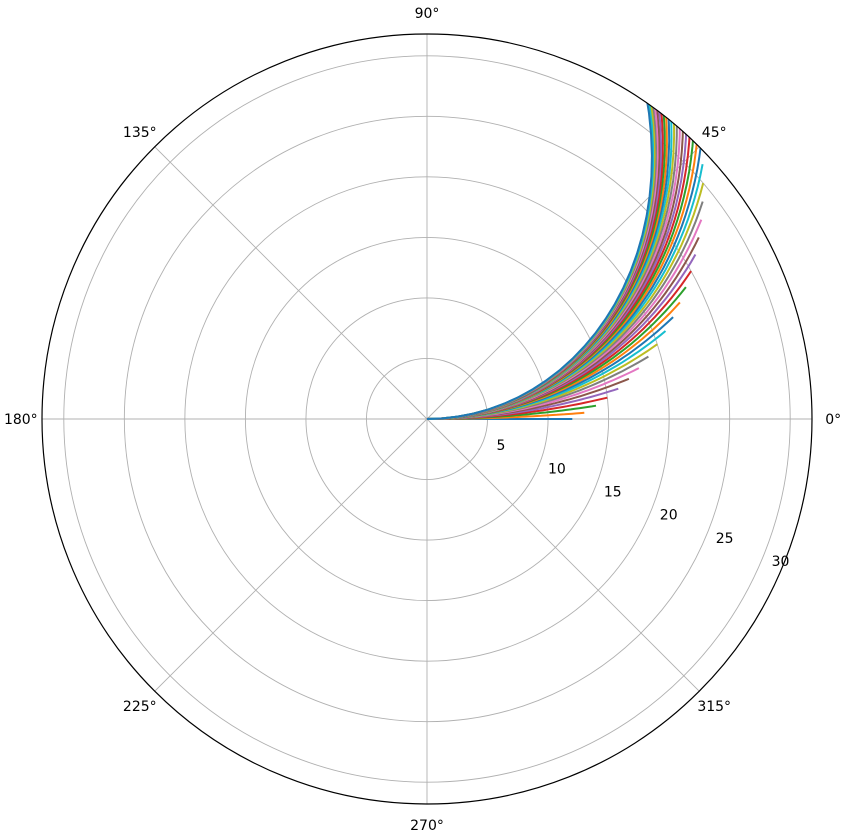  I want to click on theta-tick-label-90: 90°, so click(427, 14).